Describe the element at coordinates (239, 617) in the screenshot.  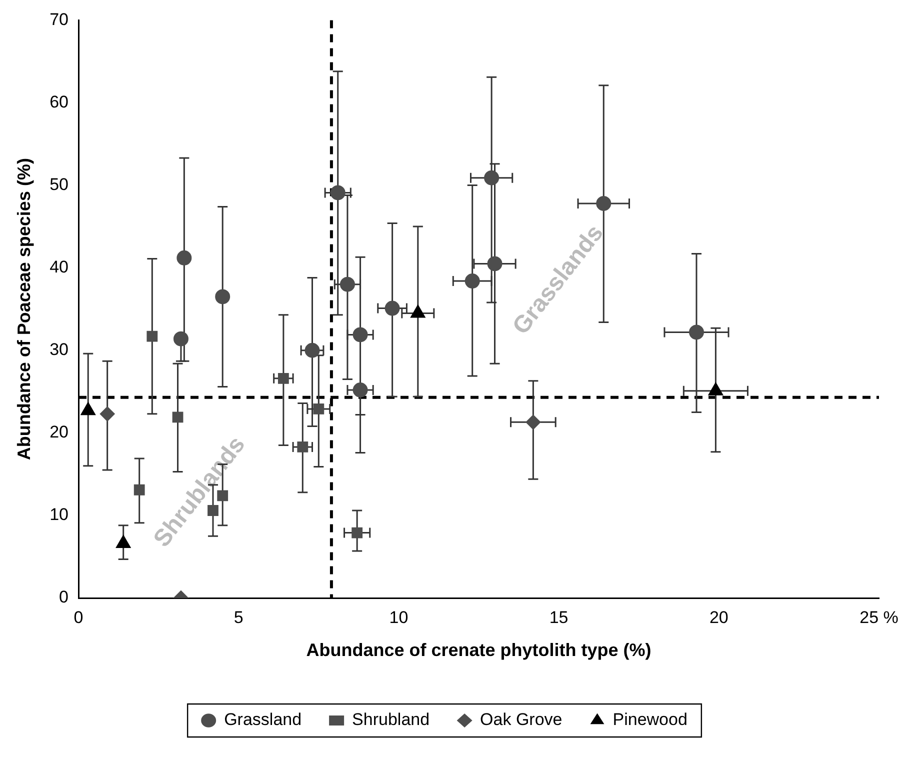
I see `x-tick-label: 5` at that location.